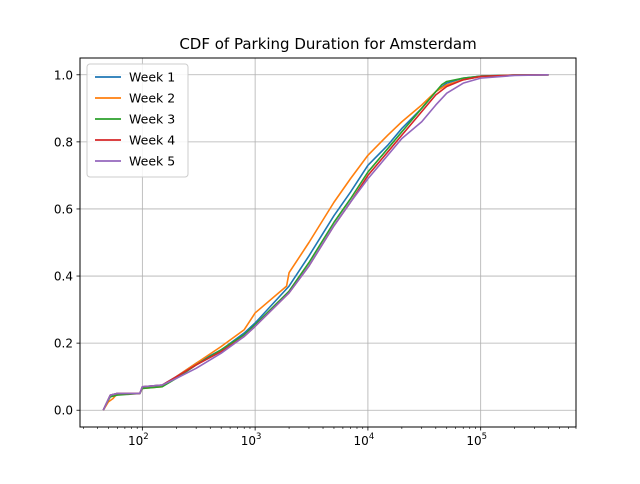  I want to click on legend: Week 1 Week 2 Week 3 Week 4 Week 5, so click(137, 120).